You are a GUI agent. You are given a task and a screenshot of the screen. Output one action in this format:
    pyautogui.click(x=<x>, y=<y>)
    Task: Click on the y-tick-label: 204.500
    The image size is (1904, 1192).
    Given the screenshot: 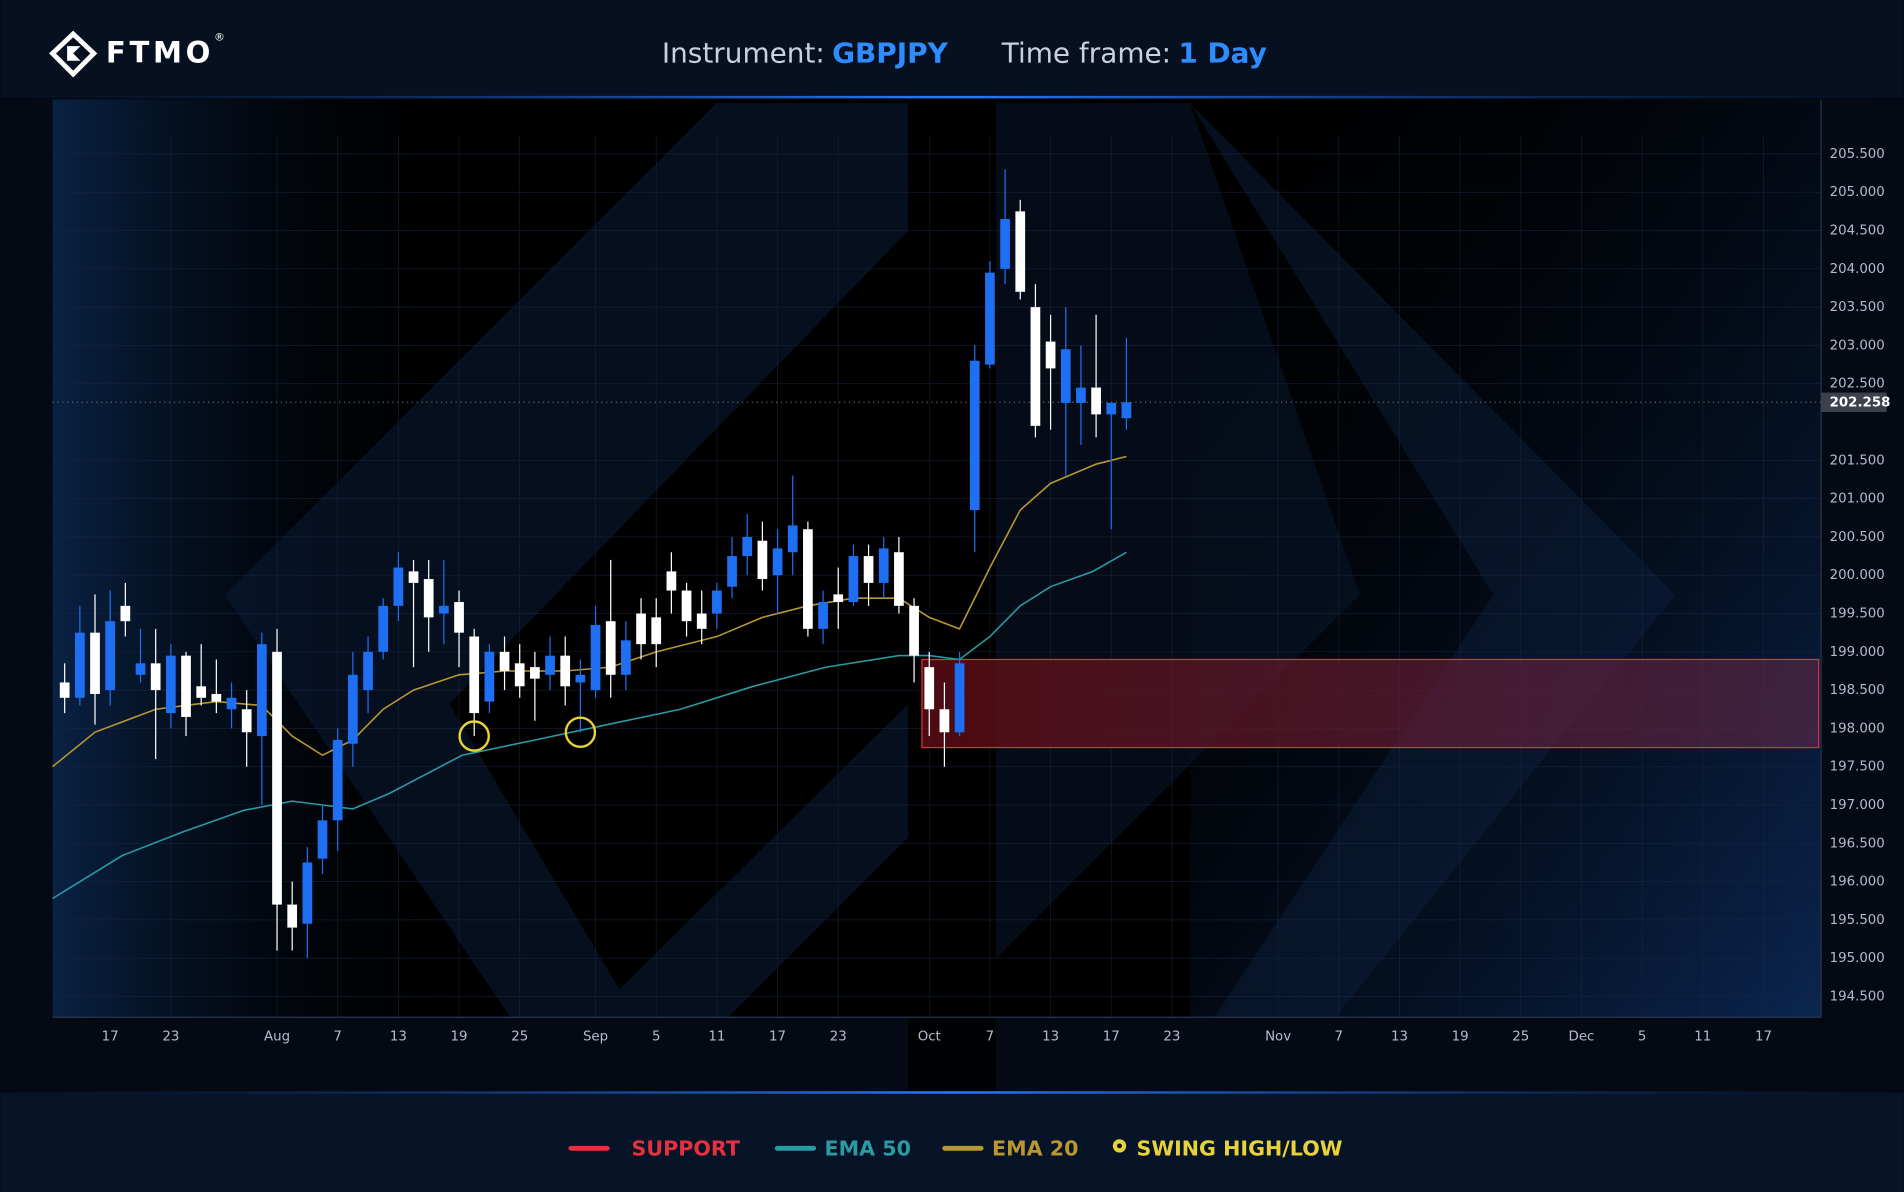 What is the action you would take?
    pyautogui.click(x=1857, y=231)
    